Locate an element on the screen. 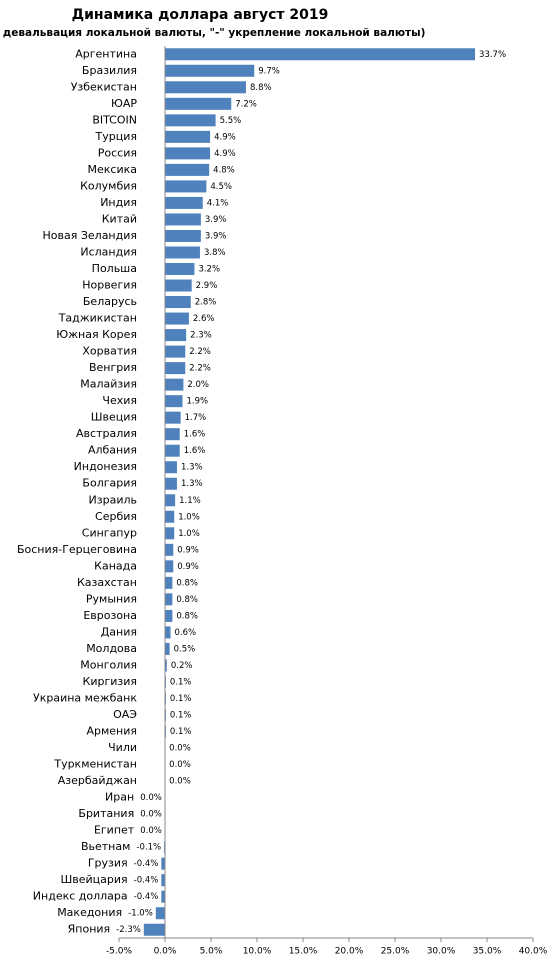 The height and width of the screenshot is (960, 552). category-label: ОАЭ is located at coordinates (125, 714).